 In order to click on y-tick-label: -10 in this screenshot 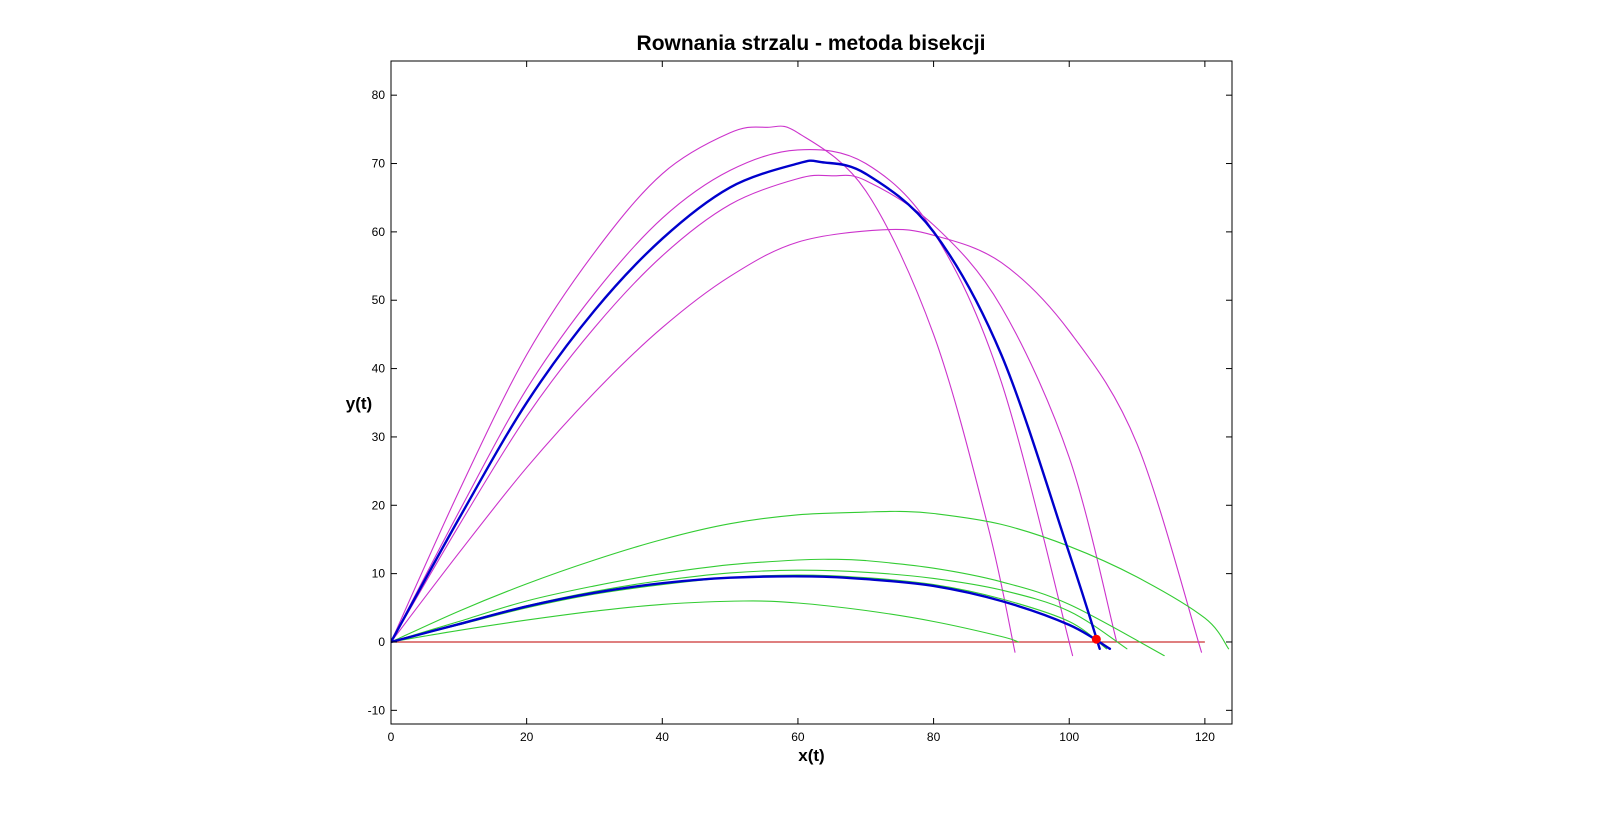, I will do `click(377, 710)`.